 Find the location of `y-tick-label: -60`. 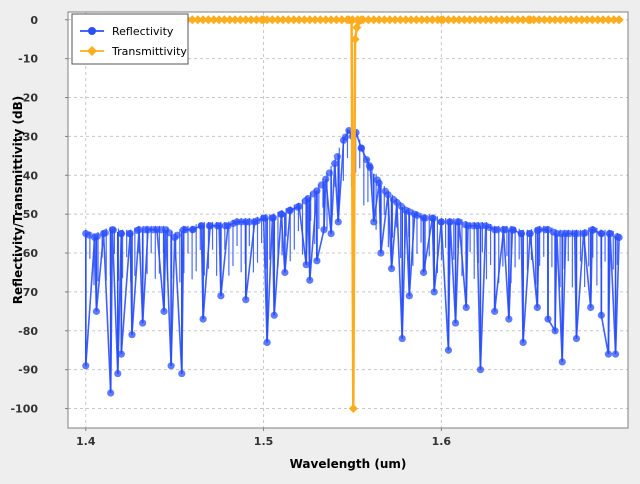

y-tick-label: -60 is located at coordinates (28, 253).